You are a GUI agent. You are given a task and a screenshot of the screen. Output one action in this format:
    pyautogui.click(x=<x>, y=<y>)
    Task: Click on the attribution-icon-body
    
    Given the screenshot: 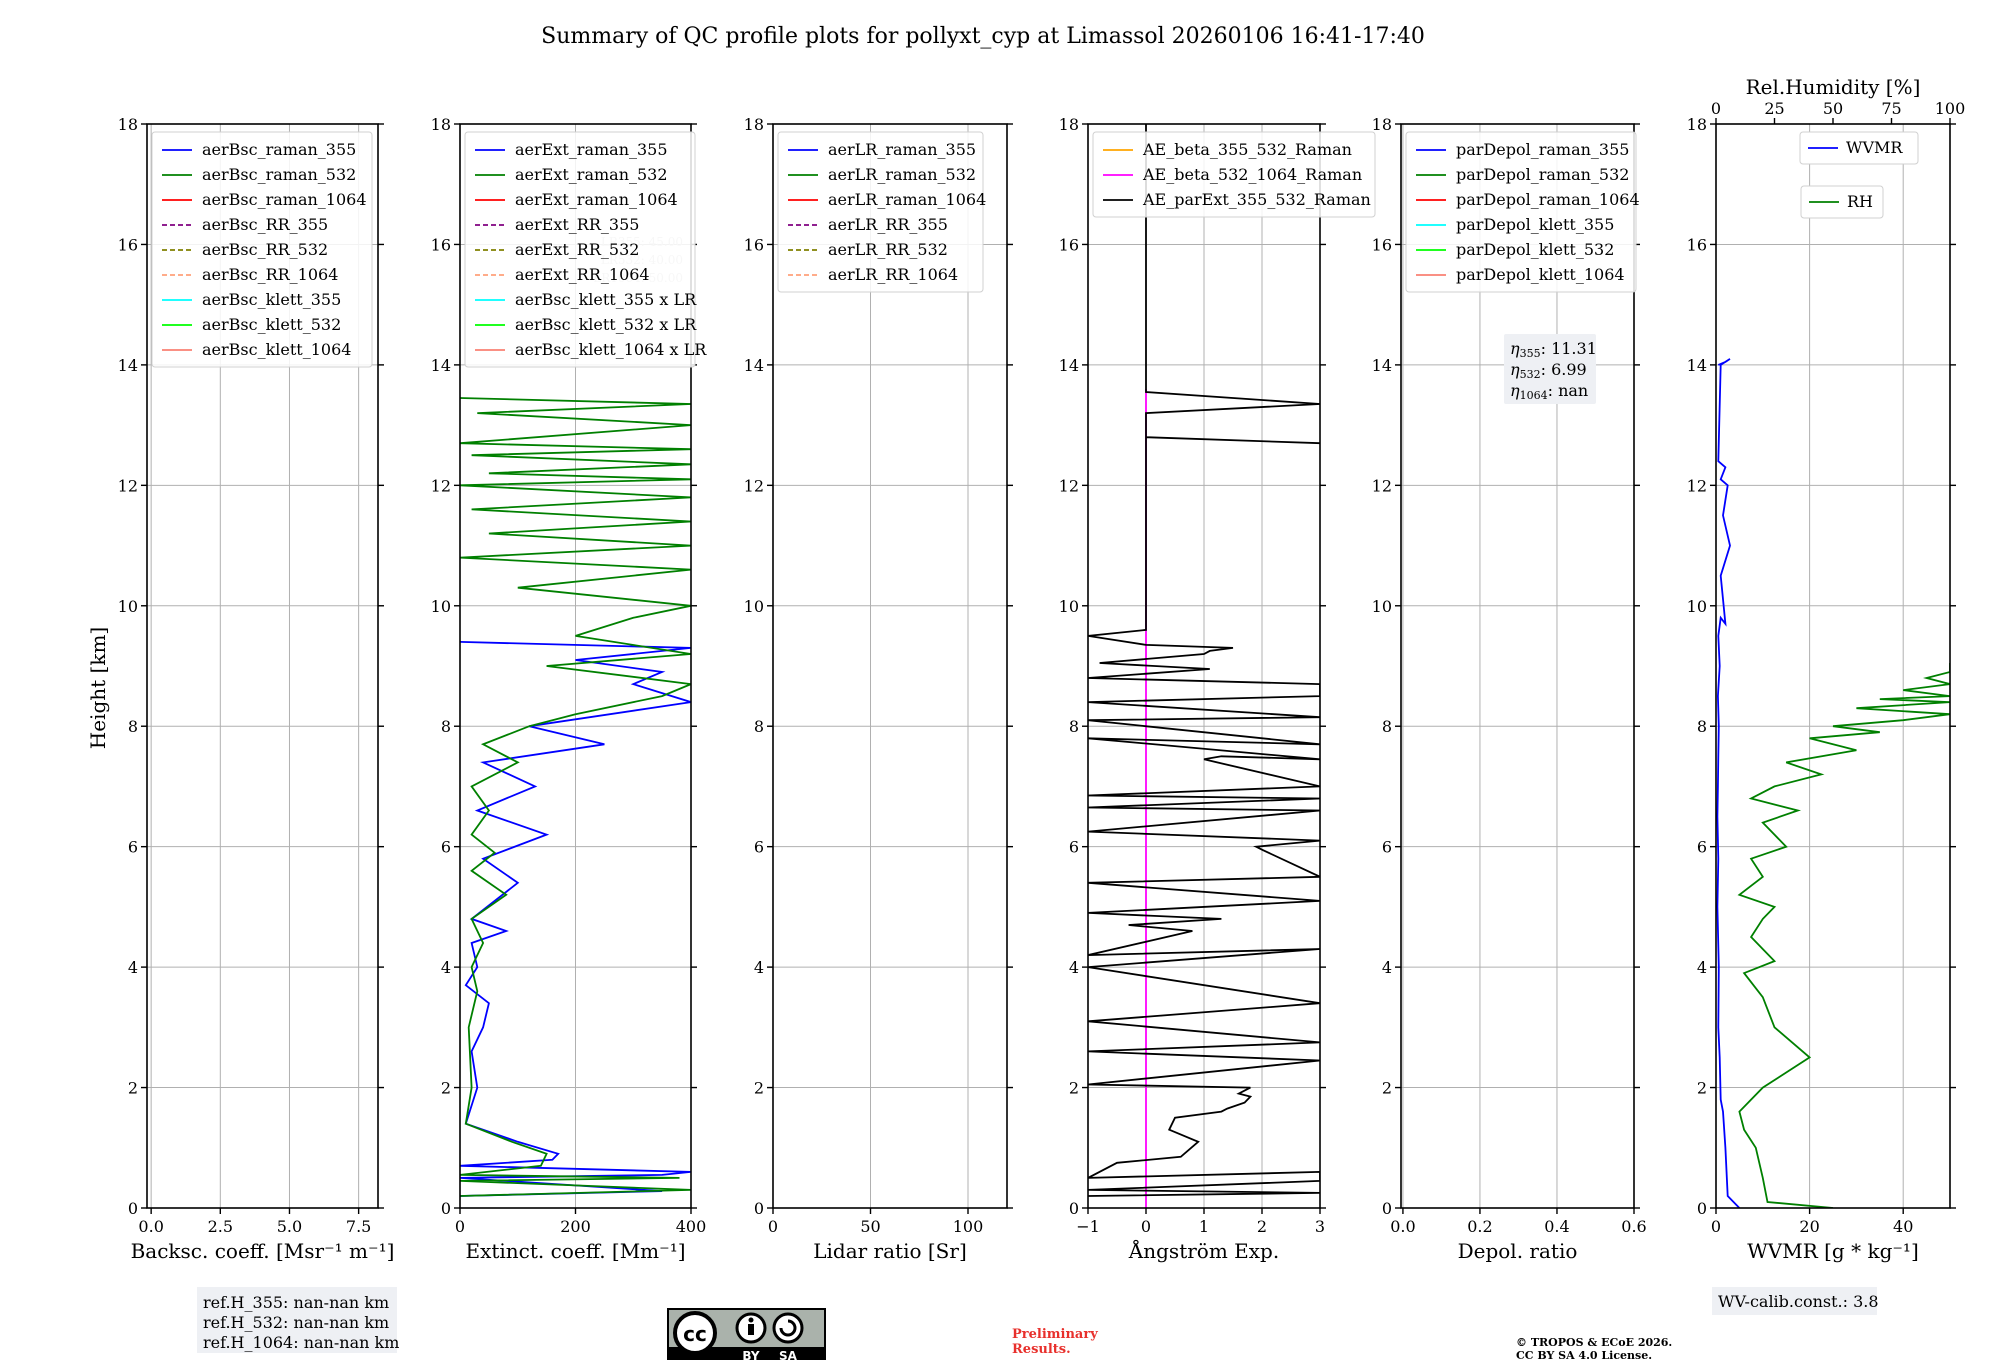 What is the action you would take?
    pyautogui.click(x=751, y=1329)
    